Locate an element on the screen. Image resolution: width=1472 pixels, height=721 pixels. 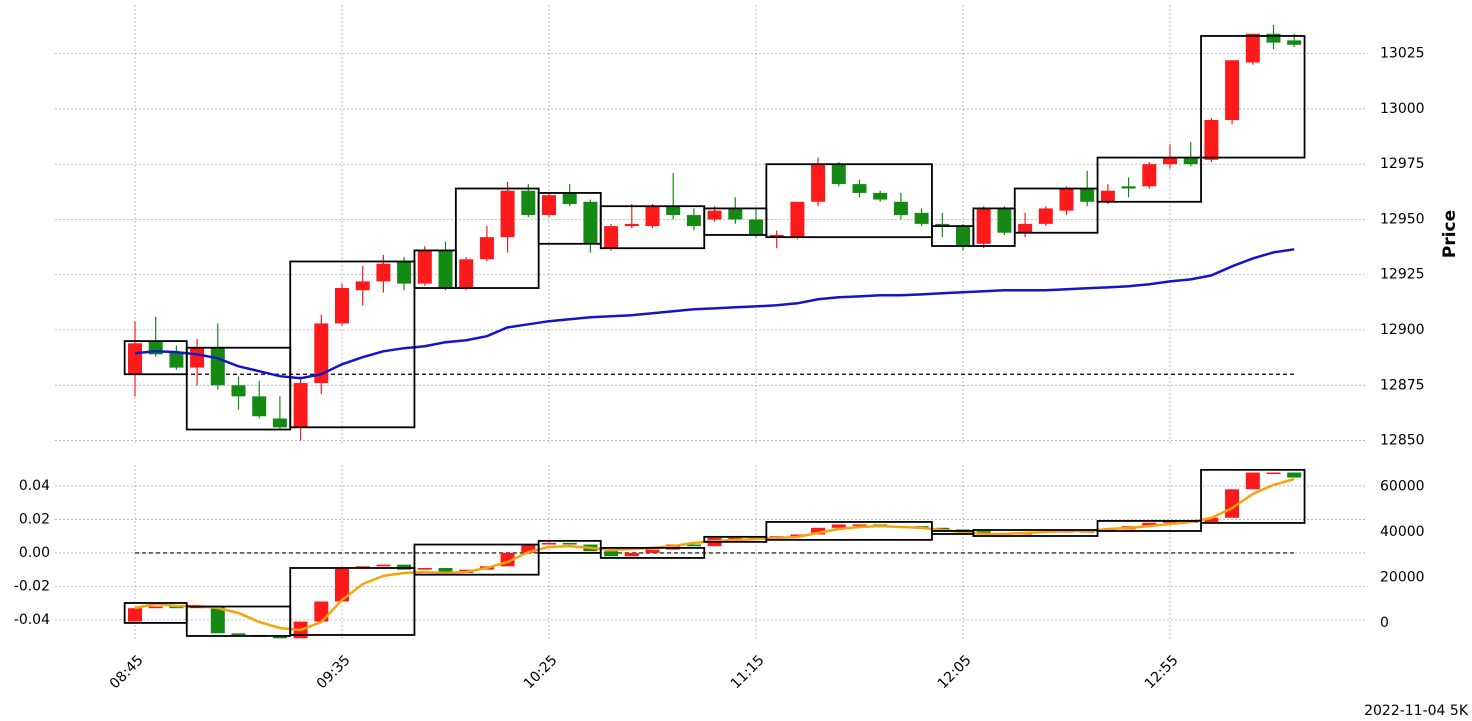
y-tick-label: 20000 is located at coordinates (1402, 578).